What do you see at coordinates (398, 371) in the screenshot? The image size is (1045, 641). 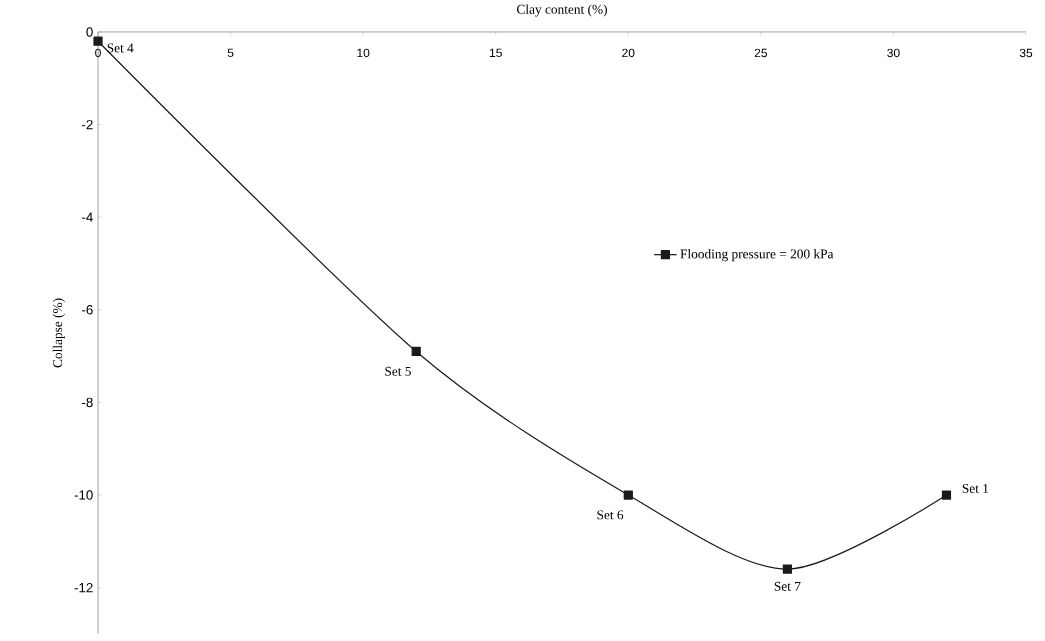 I see `annotation: Set 5` at bounding box center [398, 371].